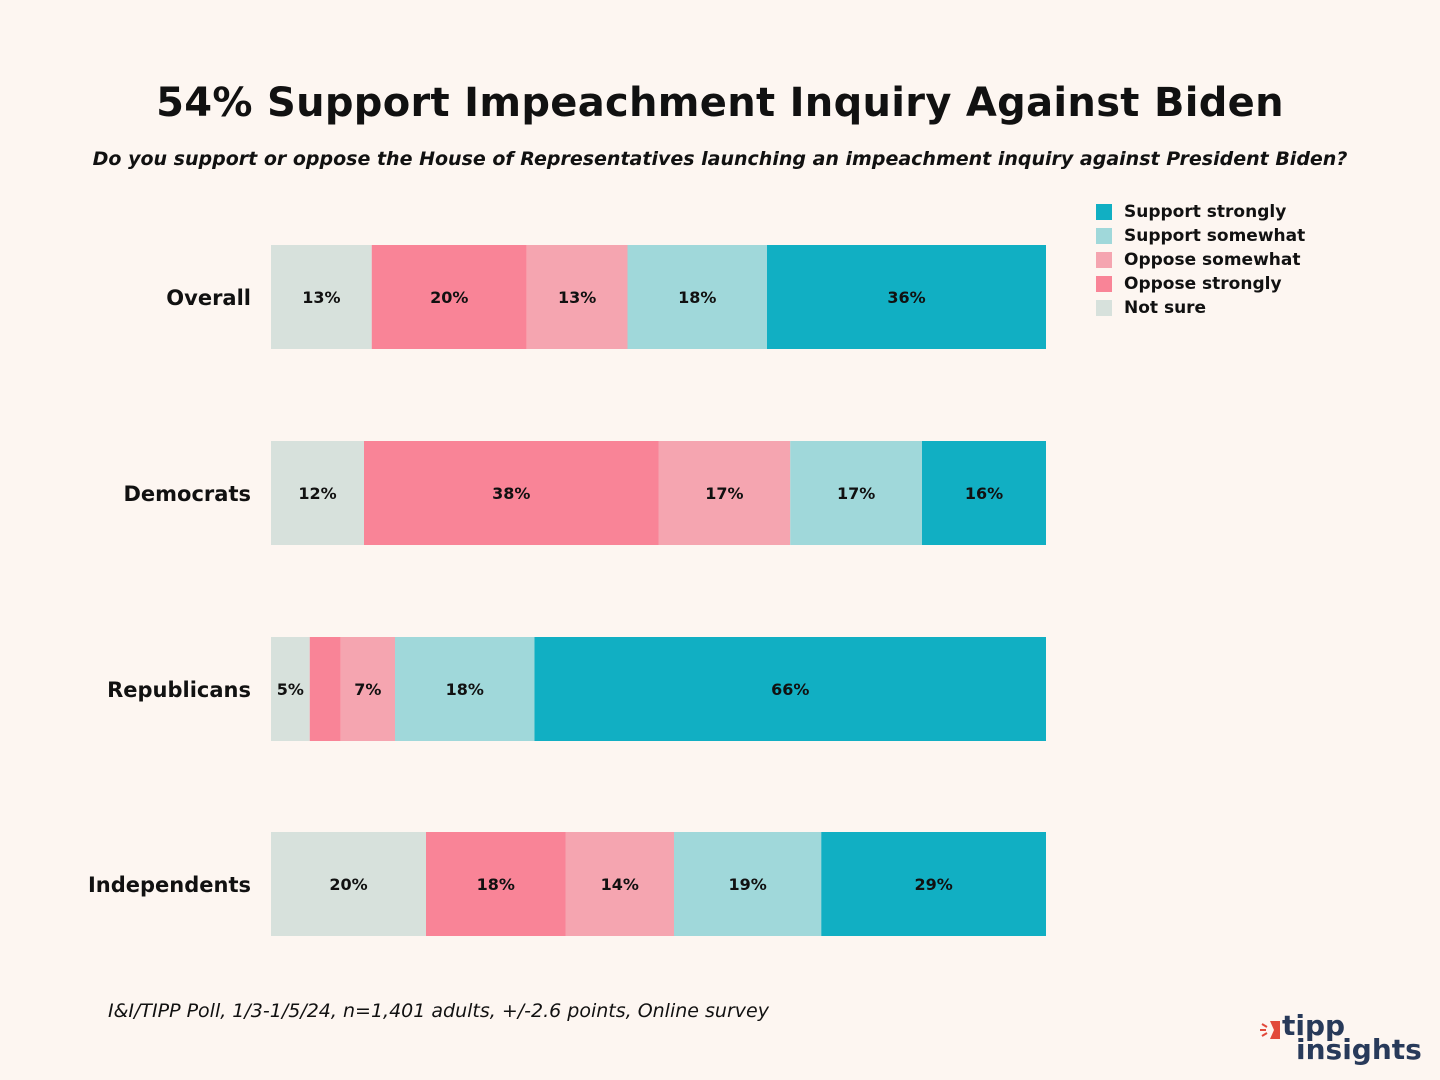 This screenshot has height=1080, width=1440. Describe the element at coordinates (1215, 236) in the screenshot. I see `legend-label: Support somewhat` at that location.